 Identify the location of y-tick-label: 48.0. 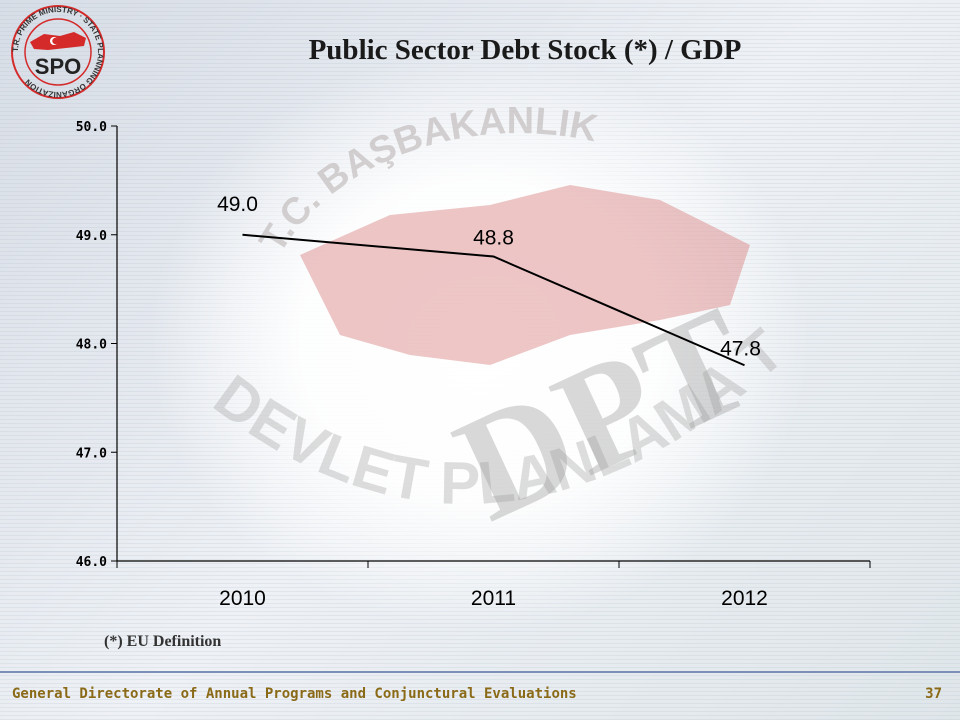
(91, 345).